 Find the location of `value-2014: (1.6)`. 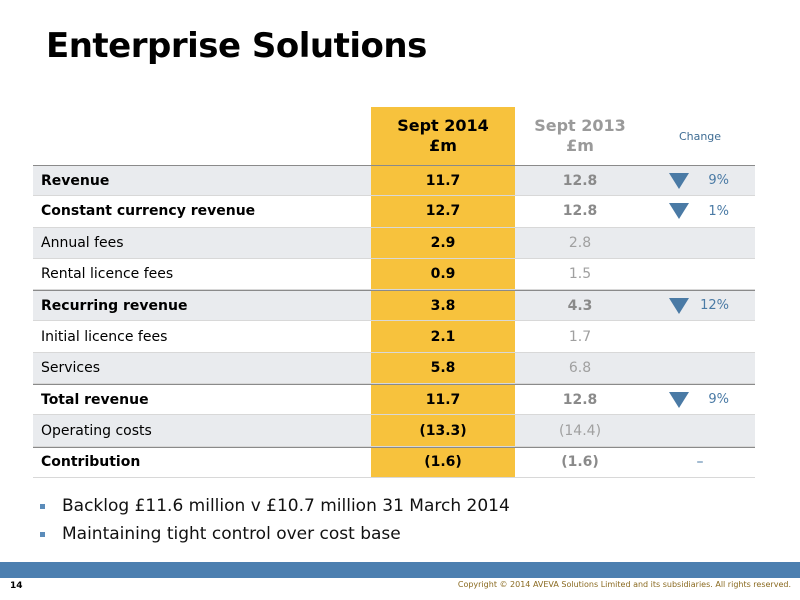

value-2014: (1.6) is located at coordinates (443, 462).